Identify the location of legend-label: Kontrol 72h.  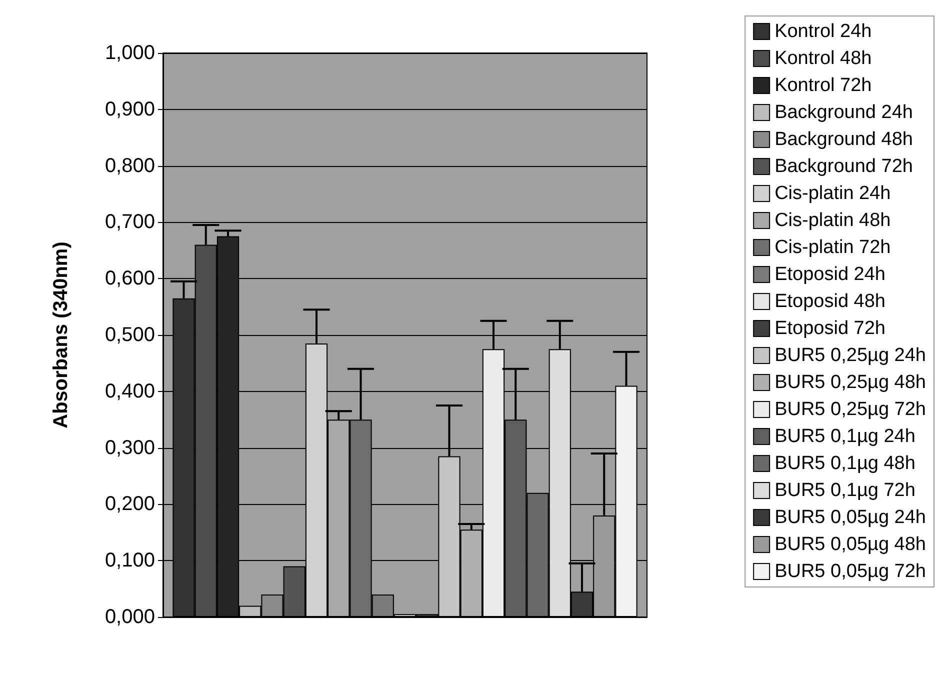
(823, 85).